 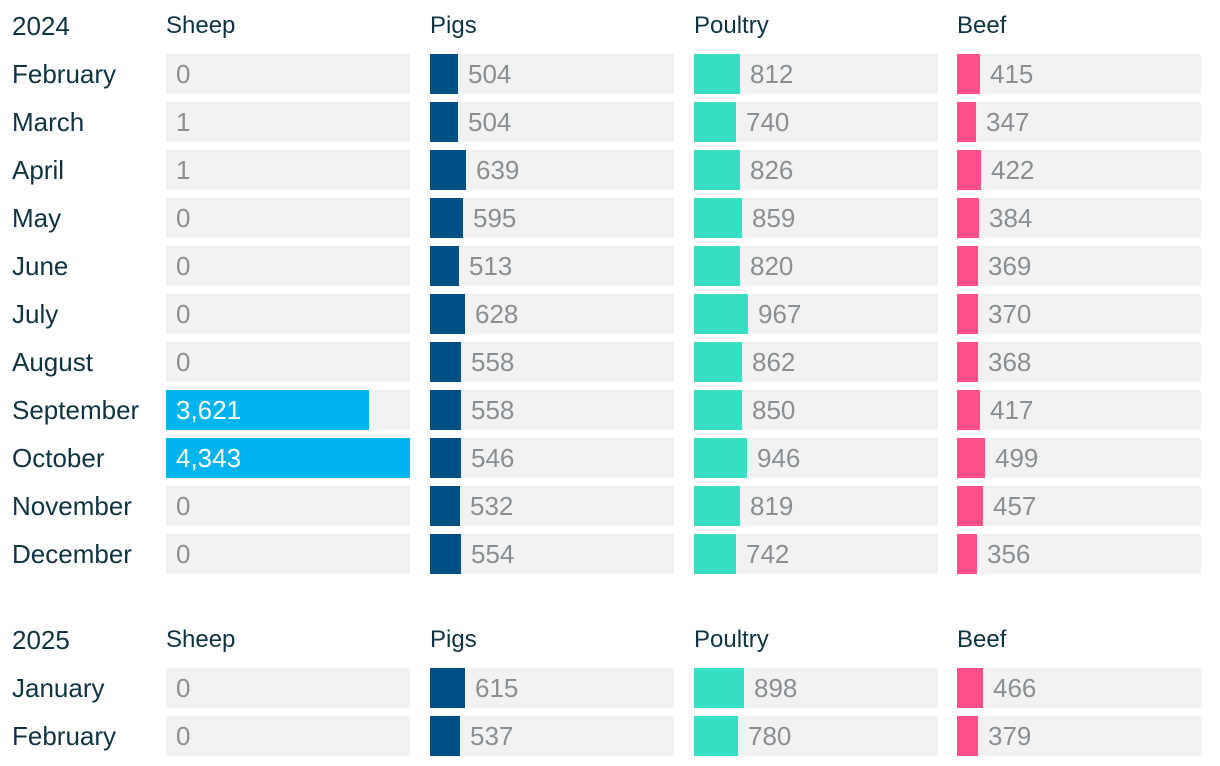 What do you see at coordinates (816, 74) in the screenshot?
I see `bar-cell-poultry: 812` at bounding box center [816, 74].